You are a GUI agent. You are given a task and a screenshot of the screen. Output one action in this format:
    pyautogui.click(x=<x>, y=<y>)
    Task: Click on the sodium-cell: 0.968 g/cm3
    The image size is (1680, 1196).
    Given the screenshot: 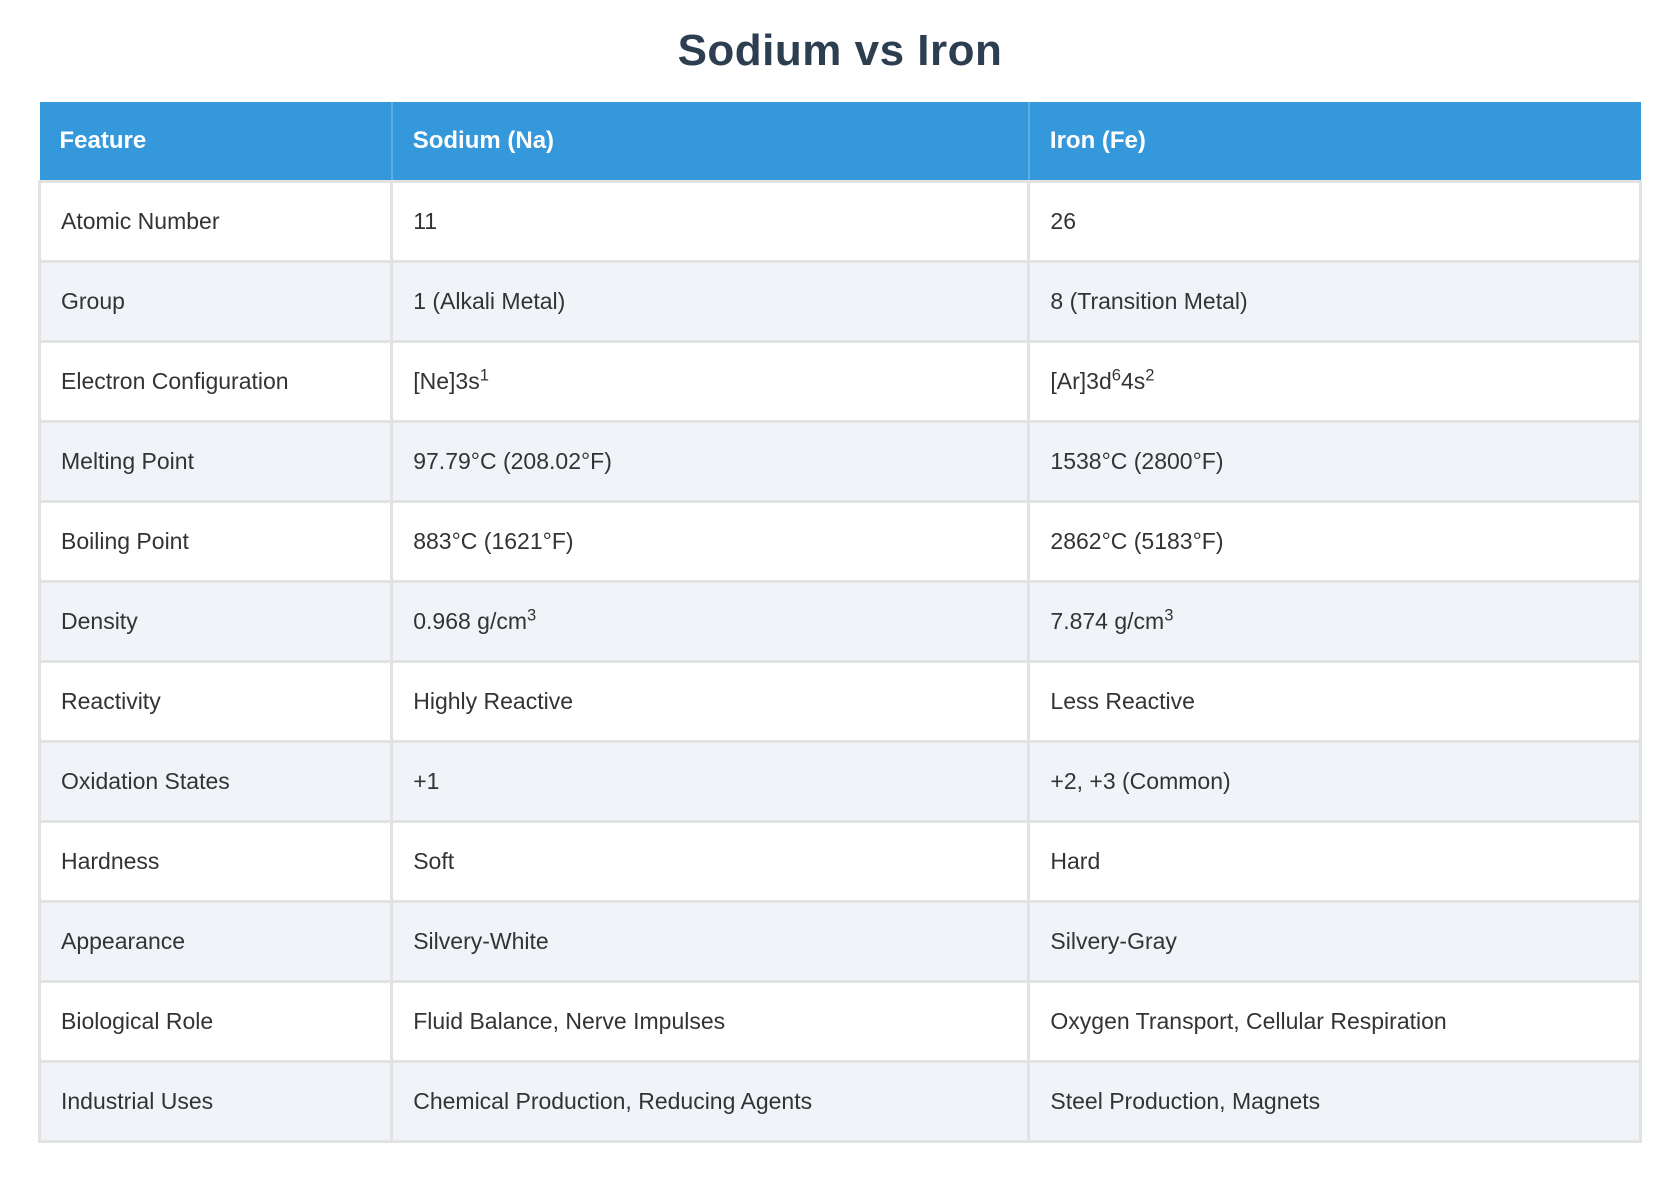 What is the action you would take?
    pyautogui.click(x=710, y=621)
    